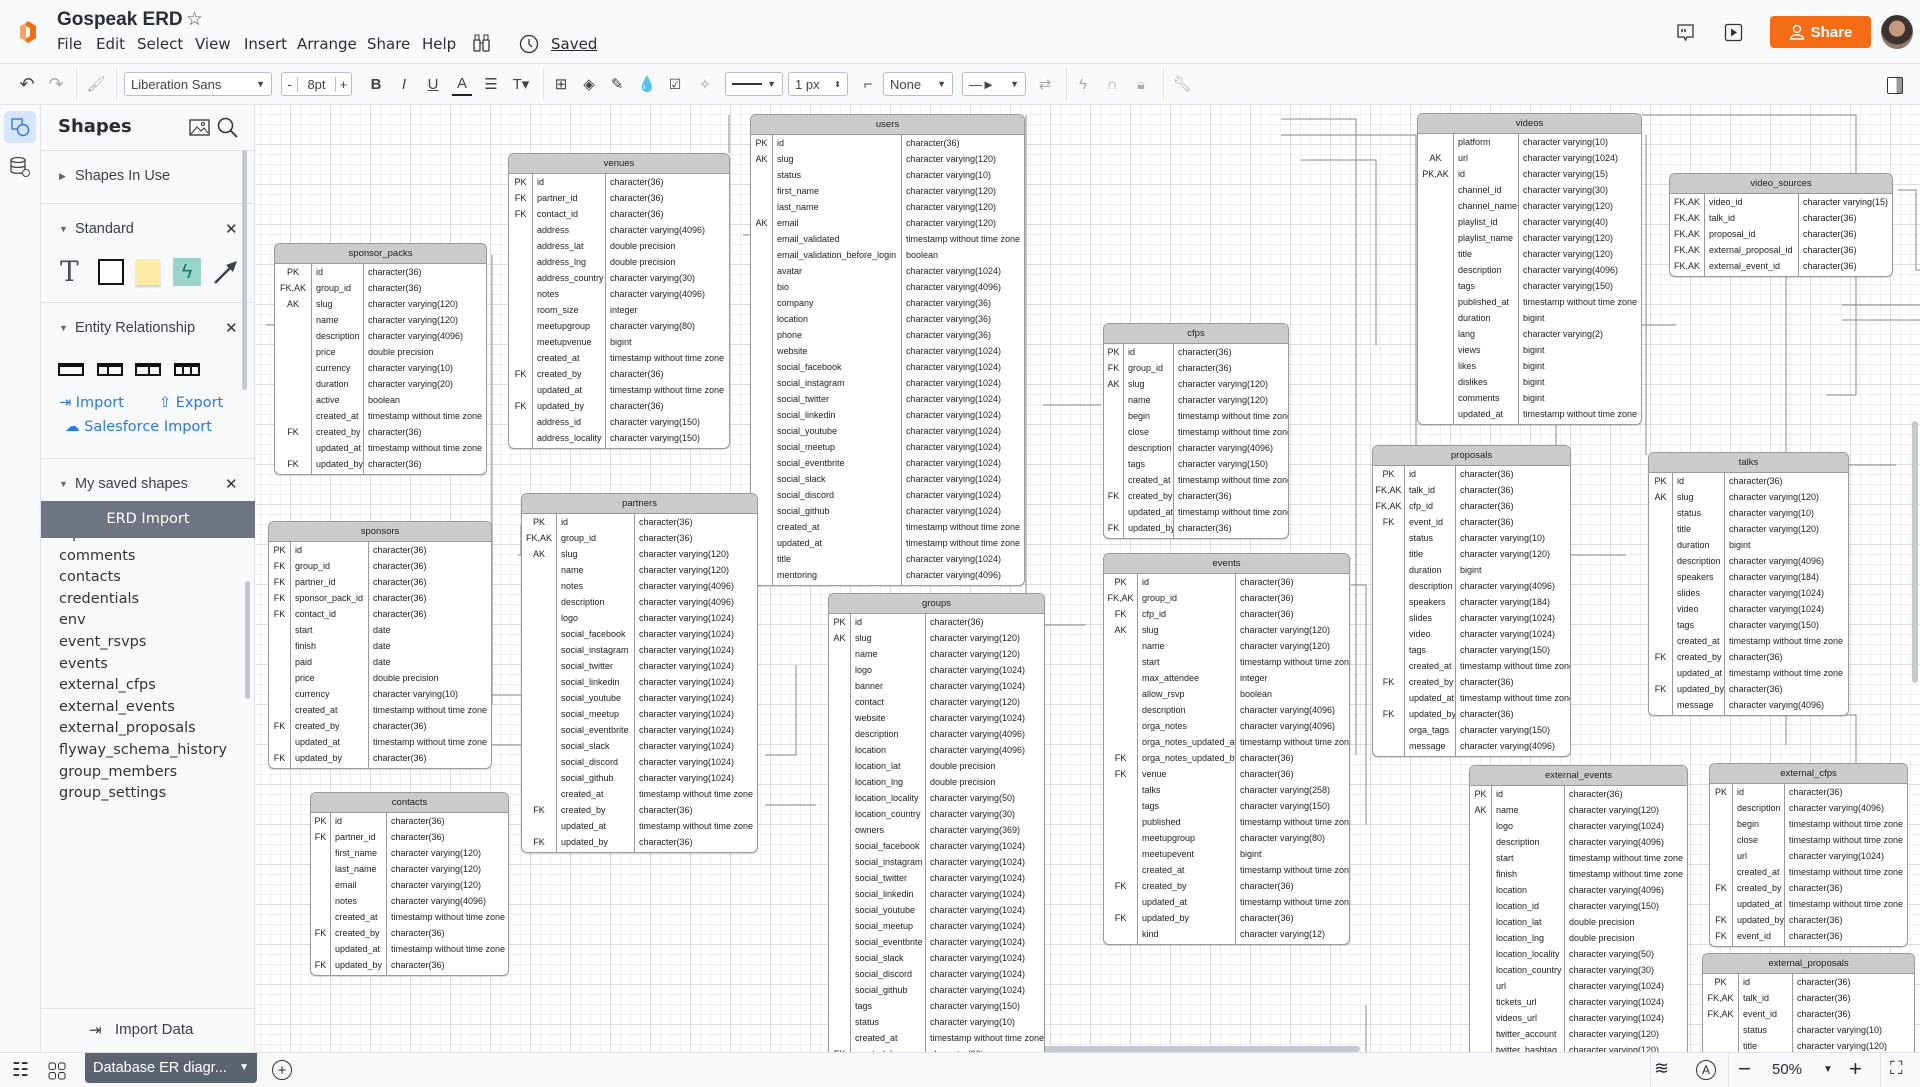 The image size is (1920, 1087). Describe the element at coordinates (887, 255) in the screenshot. I see `entity-row: email_validation_before_login boolean` at that location.